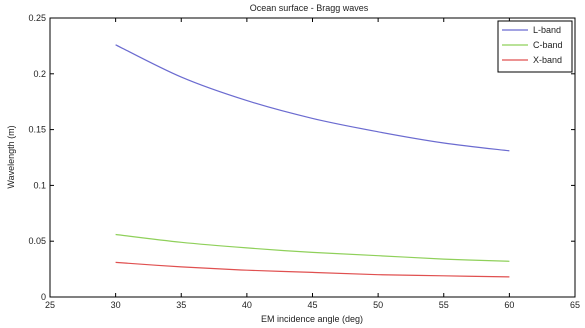 The image size is (585, 328). What do you see at coordinates (378, 305) in the screenshot?
I see `x-tick-label: 50` at bounding box center [378, 305].